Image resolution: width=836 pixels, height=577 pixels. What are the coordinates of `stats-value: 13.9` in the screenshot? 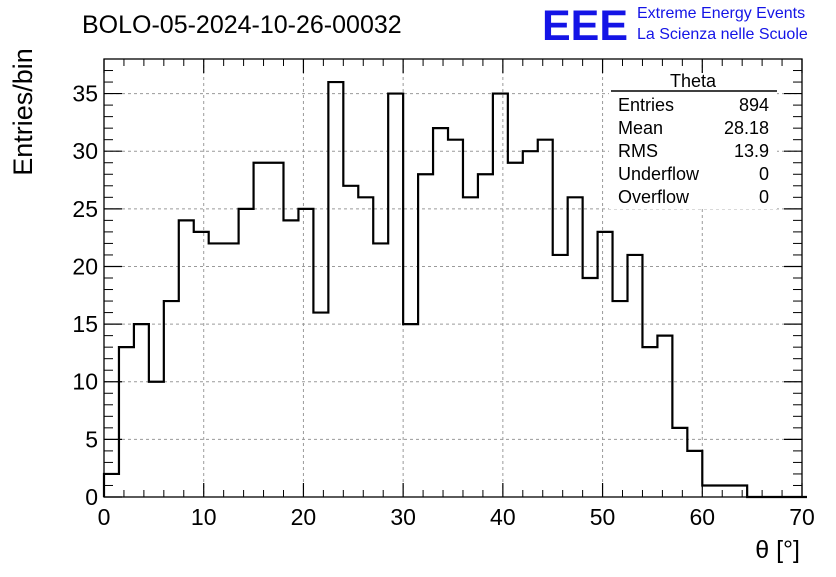 It's located at (751, 151).